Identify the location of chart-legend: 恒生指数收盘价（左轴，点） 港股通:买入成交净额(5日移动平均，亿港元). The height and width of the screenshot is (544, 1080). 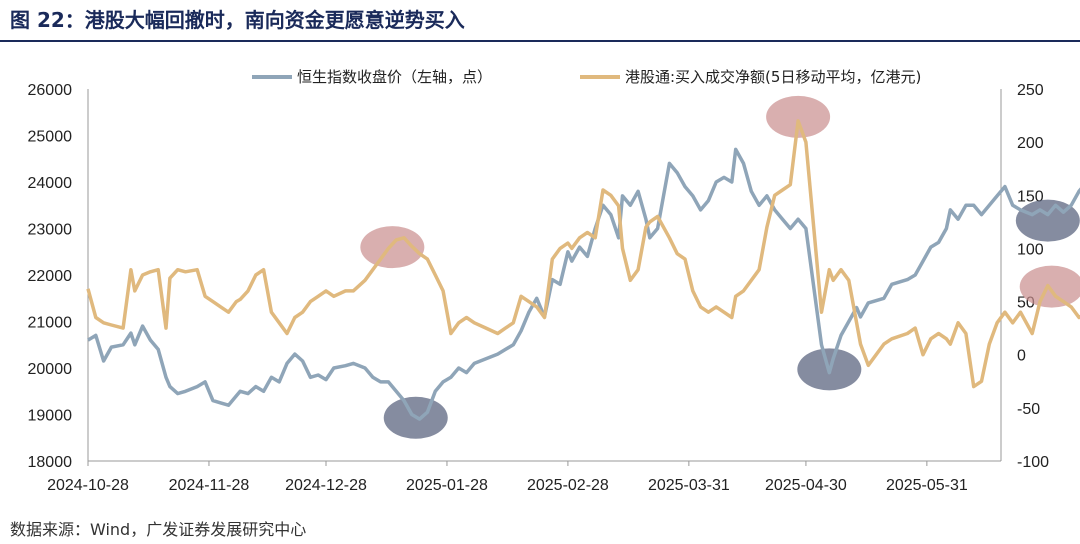
(586, 77).